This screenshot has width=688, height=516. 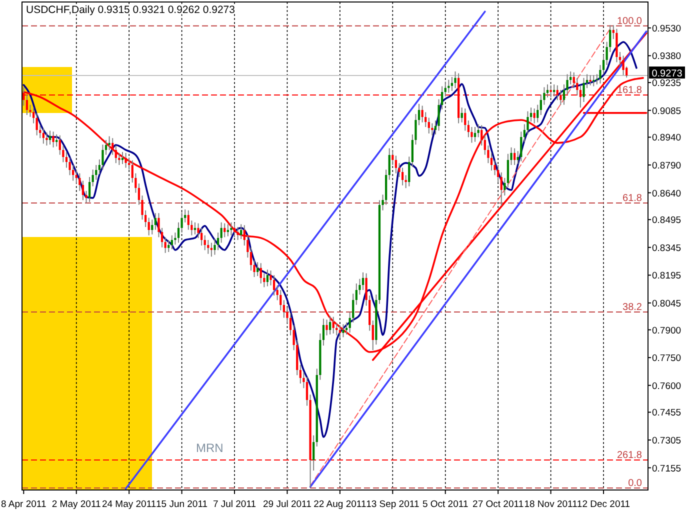 I want to click on y-tick-label: 0.7305, so click(x=667, y=440).